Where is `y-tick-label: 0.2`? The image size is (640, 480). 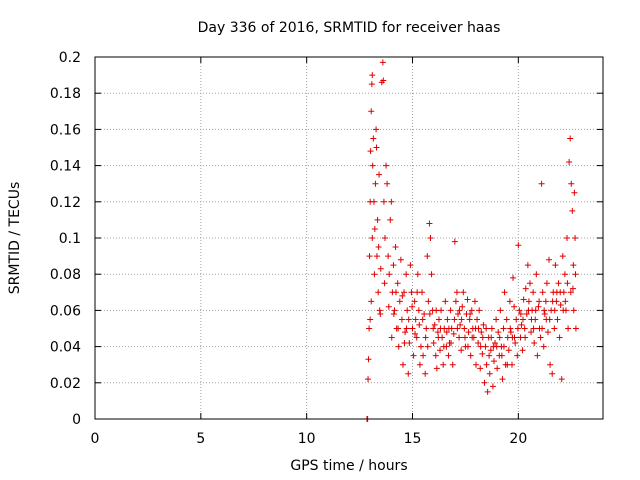 y-tick-label: 0.2 is located at coordinates (70, 58).